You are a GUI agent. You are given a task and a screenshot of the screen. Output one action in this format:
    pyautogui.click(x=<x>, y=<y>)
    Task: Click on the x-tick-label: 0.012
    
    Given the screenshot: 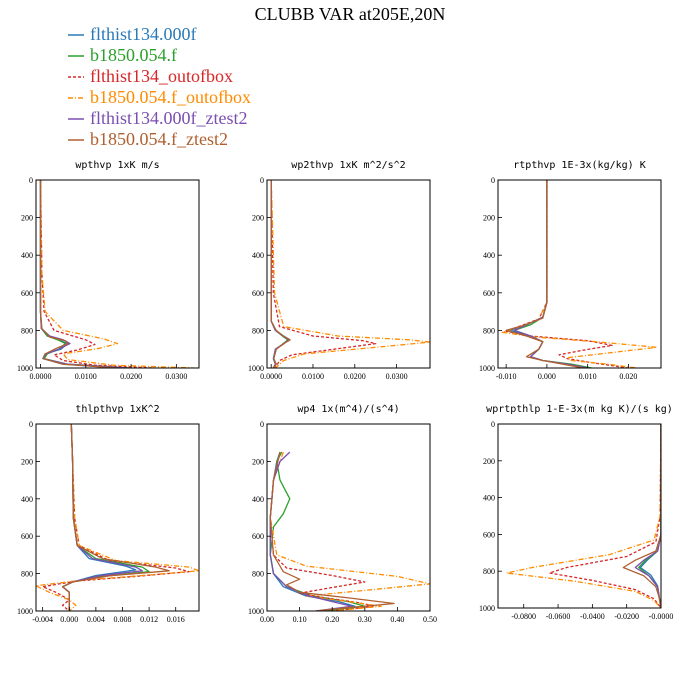 What is the action you would take?
    pyautogui.click(x=149, y=619)
    